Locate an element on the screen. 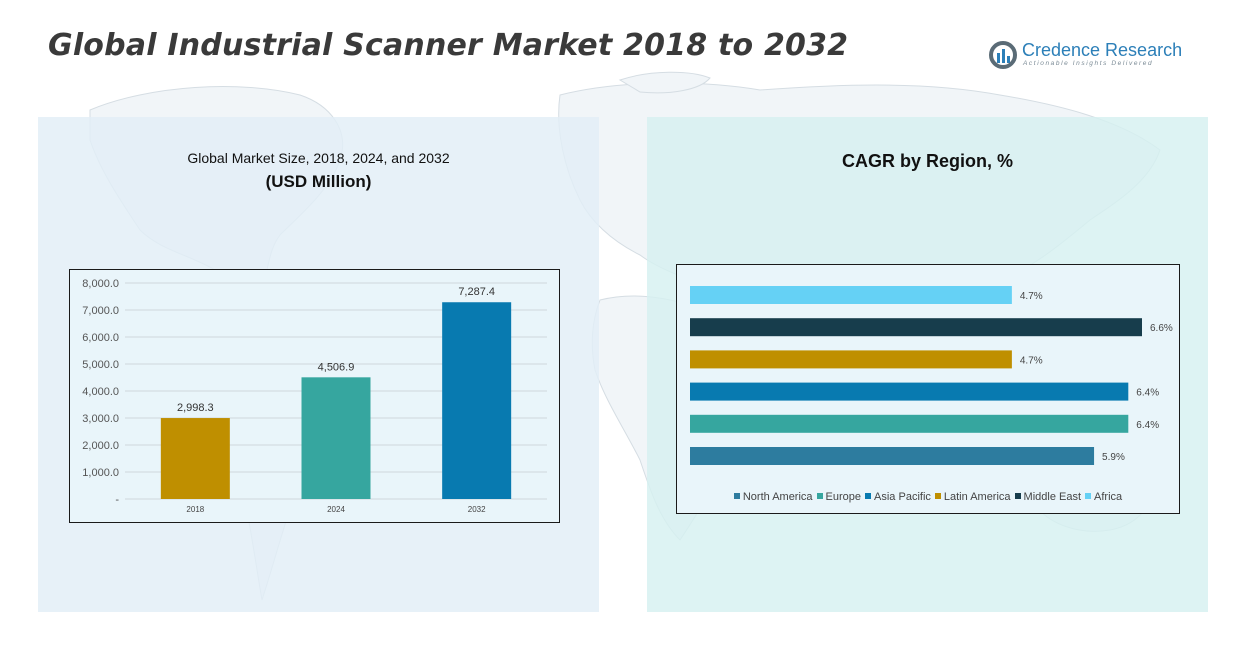 This screenshot has height=646, width=1257. legend-label: Middle East is located at coordinates (1052, 497).